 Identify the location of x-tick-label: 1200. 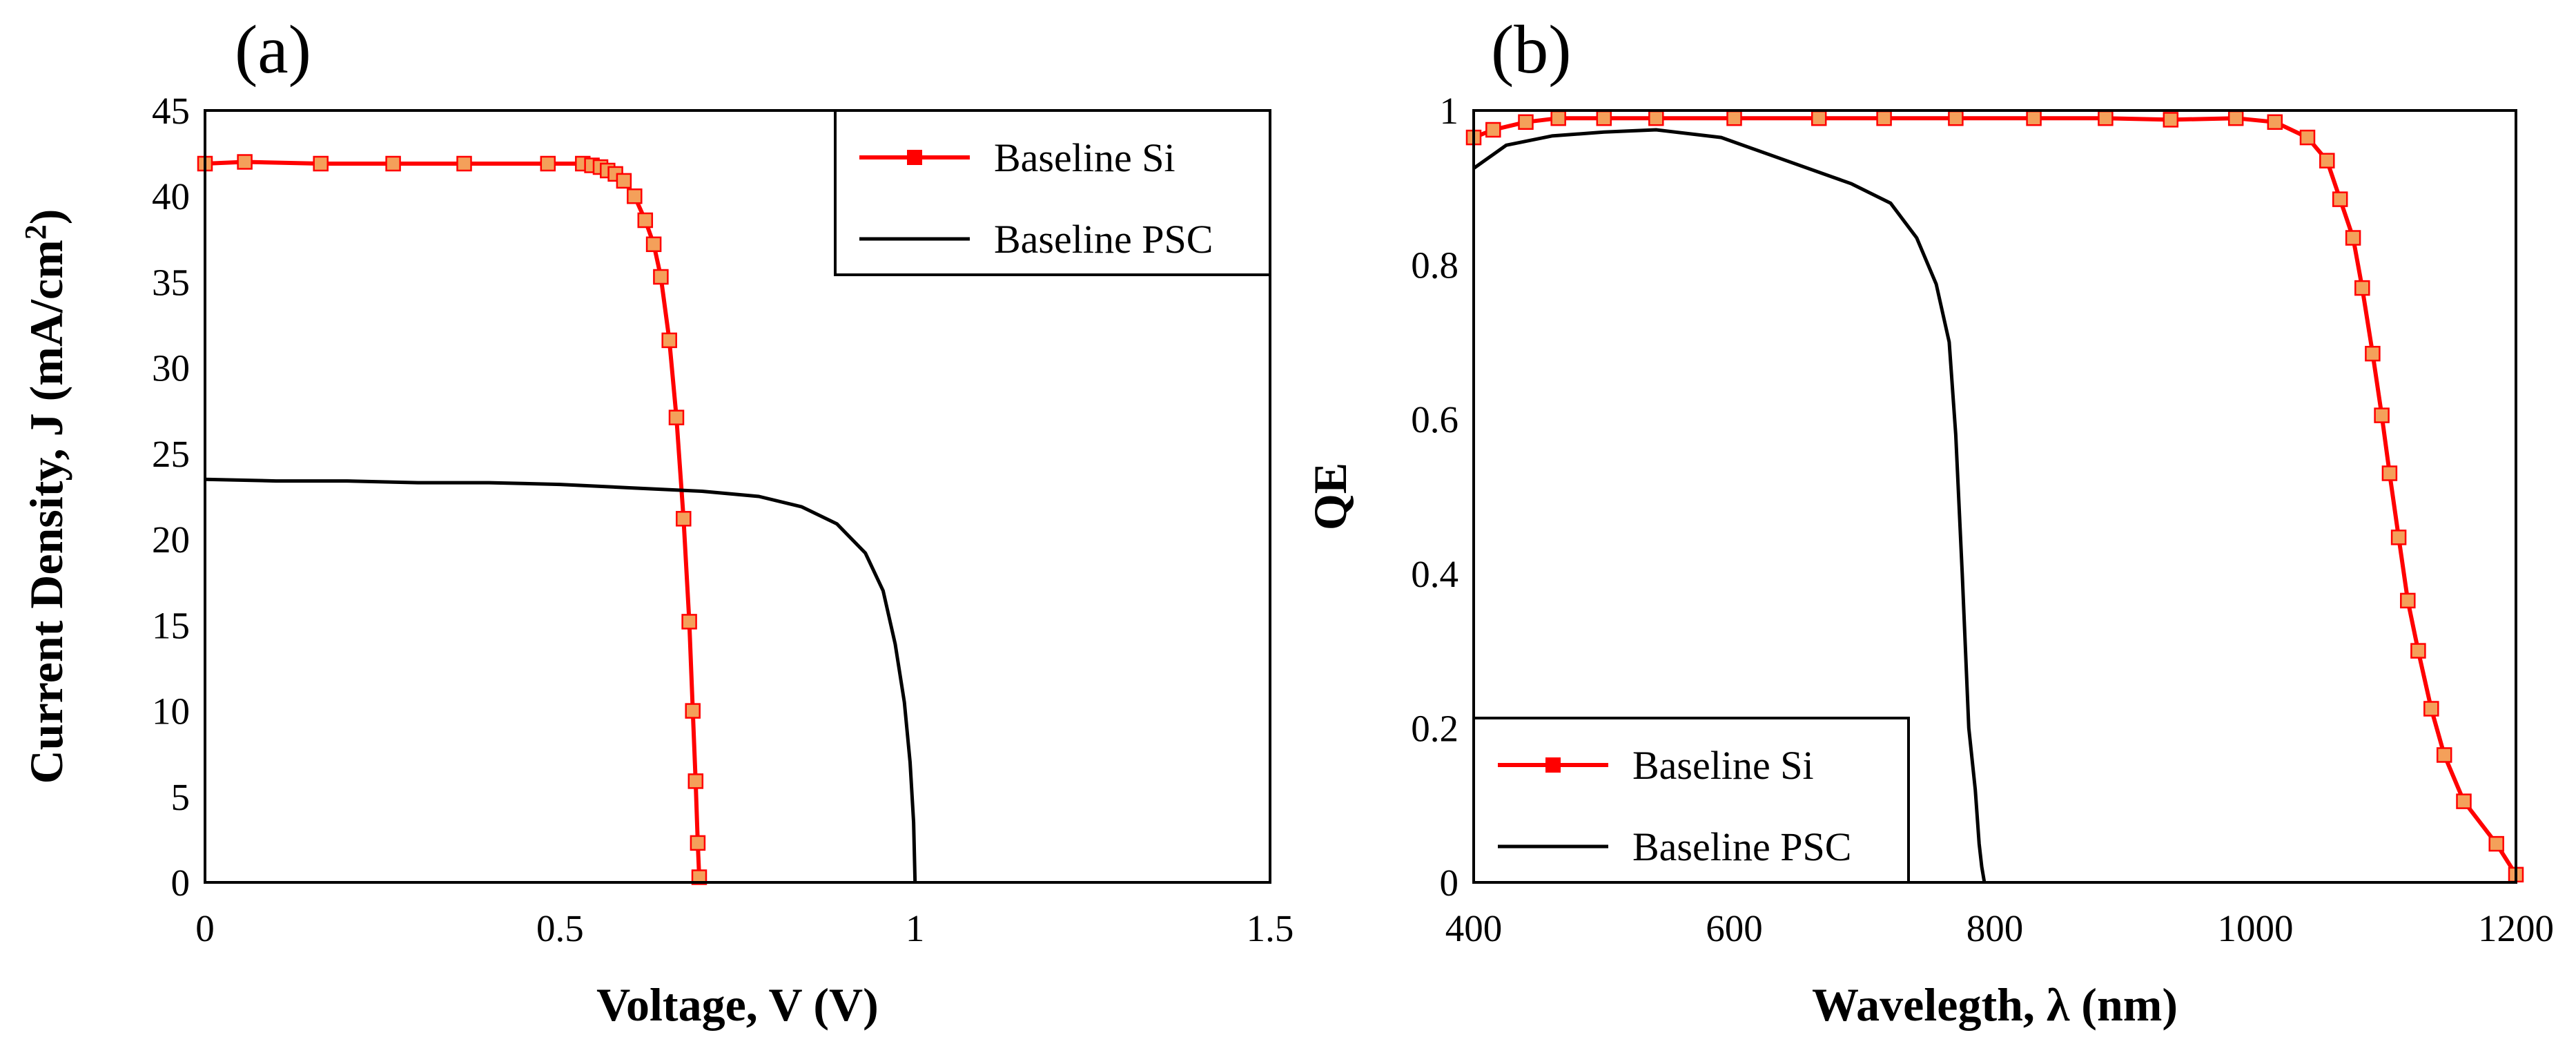
(2516, 928).